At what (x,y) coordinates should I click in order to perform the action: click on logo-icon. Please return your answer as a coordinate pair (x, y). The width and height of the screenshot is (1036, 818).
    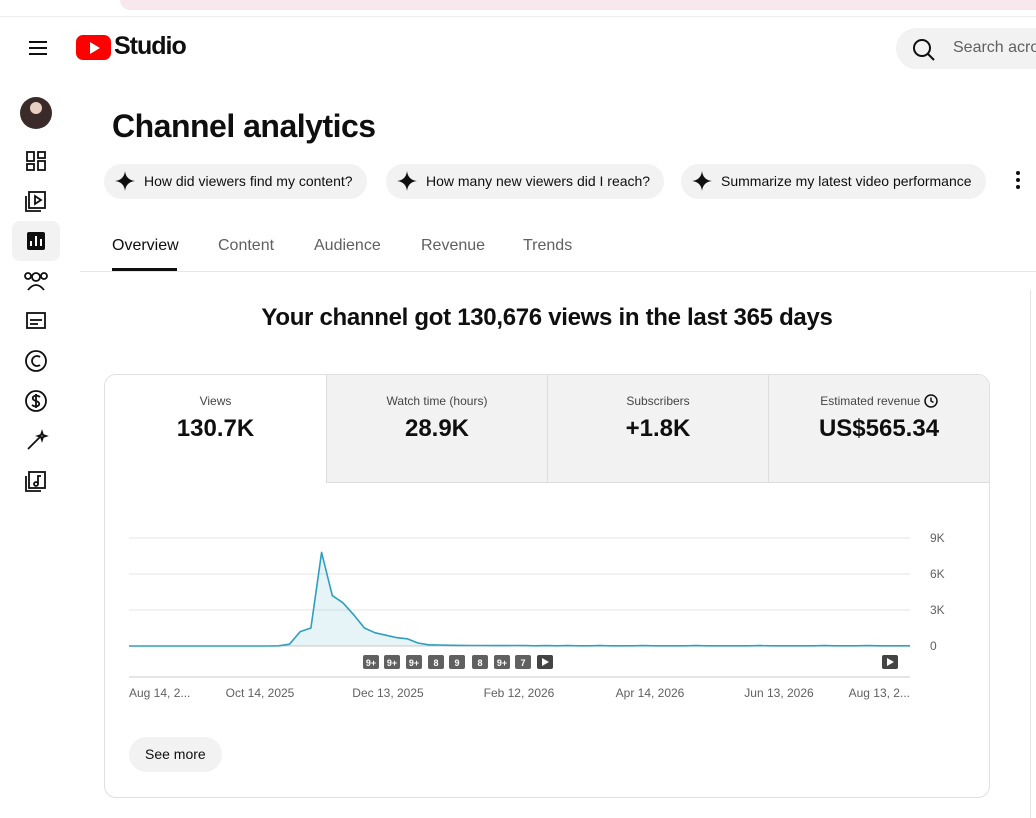
    Looking at the image, I should click on (94, 48).